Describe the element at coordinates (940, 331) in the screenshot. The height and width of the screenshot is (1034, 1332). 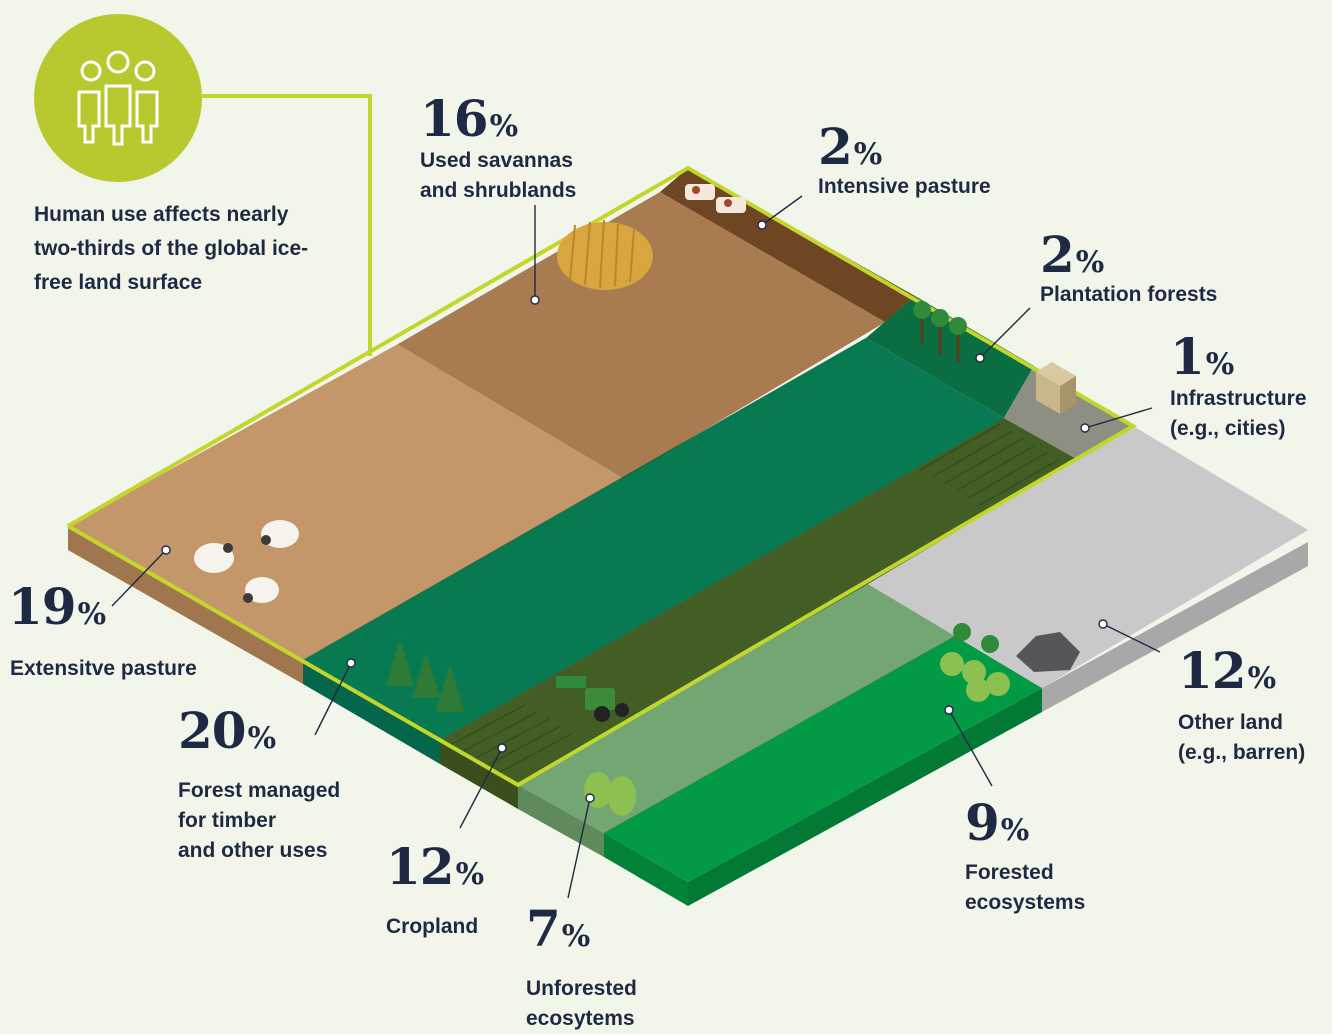
I see `palm-tree-icon` at that location.